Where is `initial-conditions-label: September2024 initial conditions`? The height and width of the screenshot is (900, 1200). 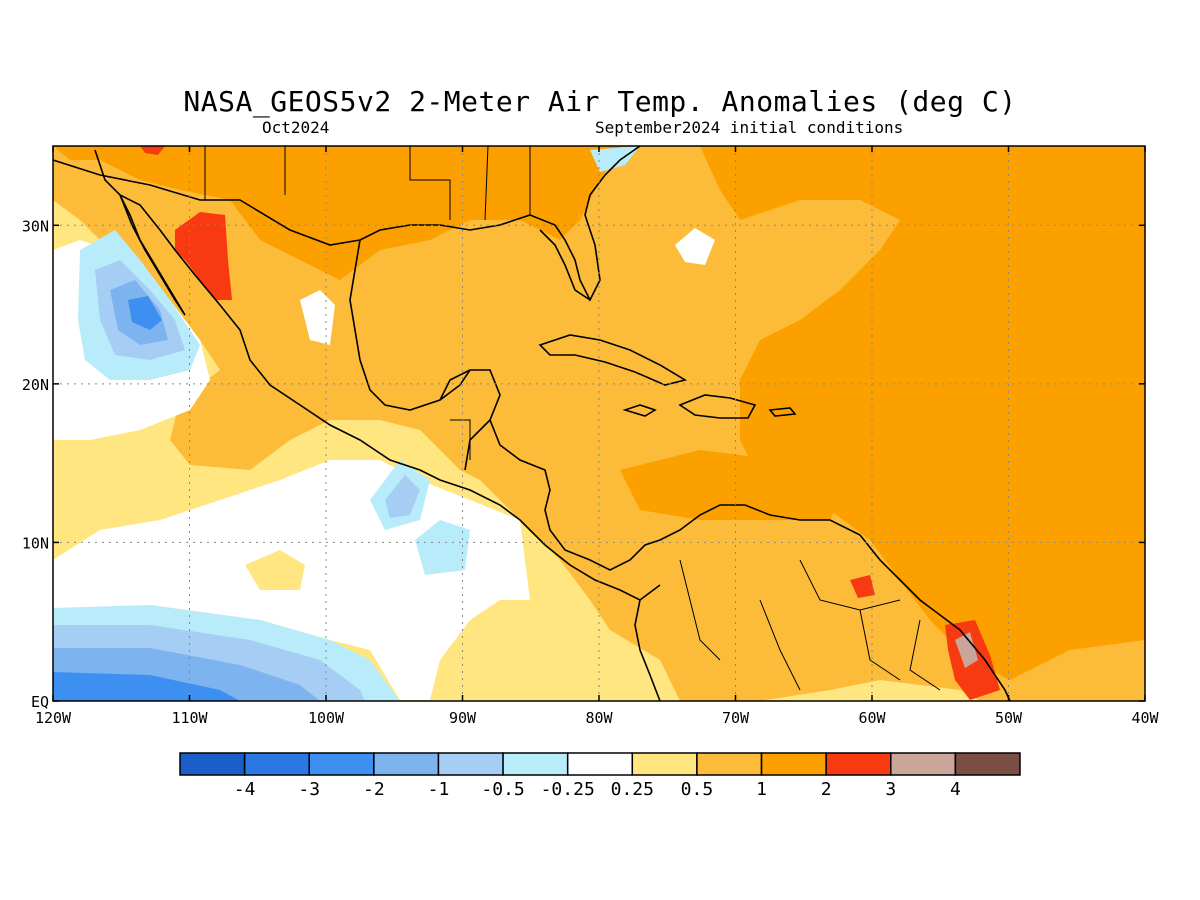 initial-conditions-label: September2024 initial conditions is located at coordinates (749, 127).